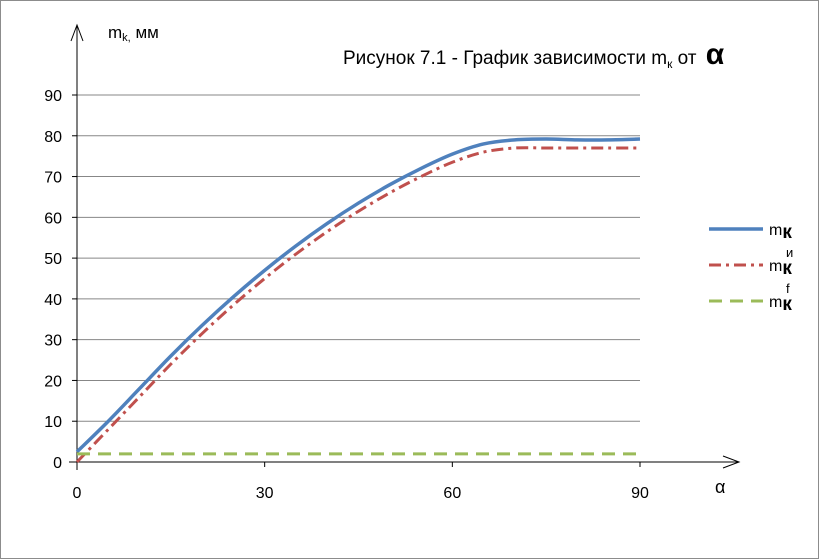 The width and height of the screenshot is (819, 560). What do you see at coordinates (361, 493) in the screenshot?
I see `x-tick-labels: 0 30 60 90` at bounding box center [361, 493].